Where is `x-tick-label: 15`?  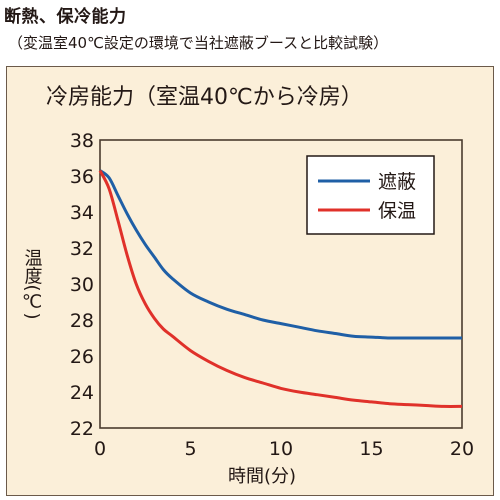 x-tick-label: 15 is located at coordinates (371, 449).